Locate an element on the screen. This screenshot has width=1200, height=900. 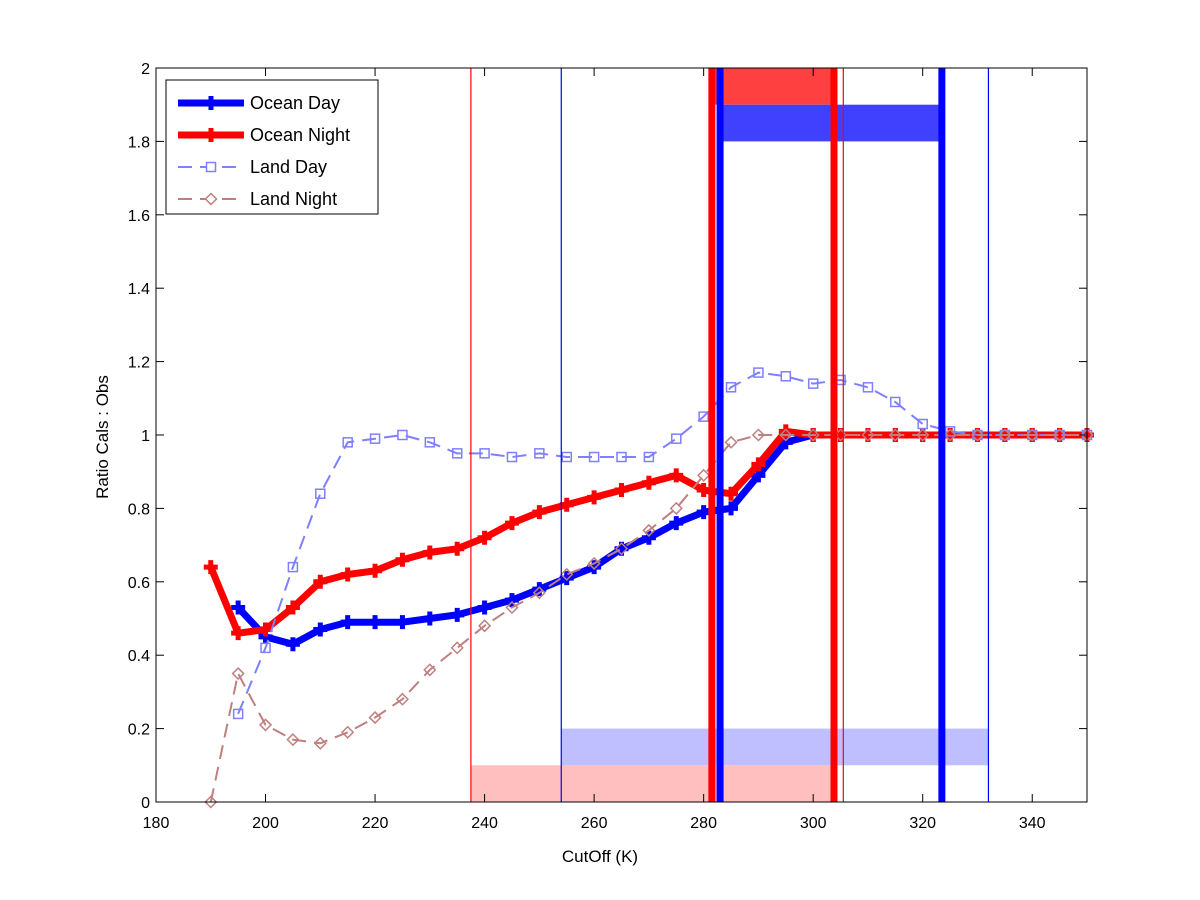
legend-label: Ocean Night is located at coordinates (300, 135).